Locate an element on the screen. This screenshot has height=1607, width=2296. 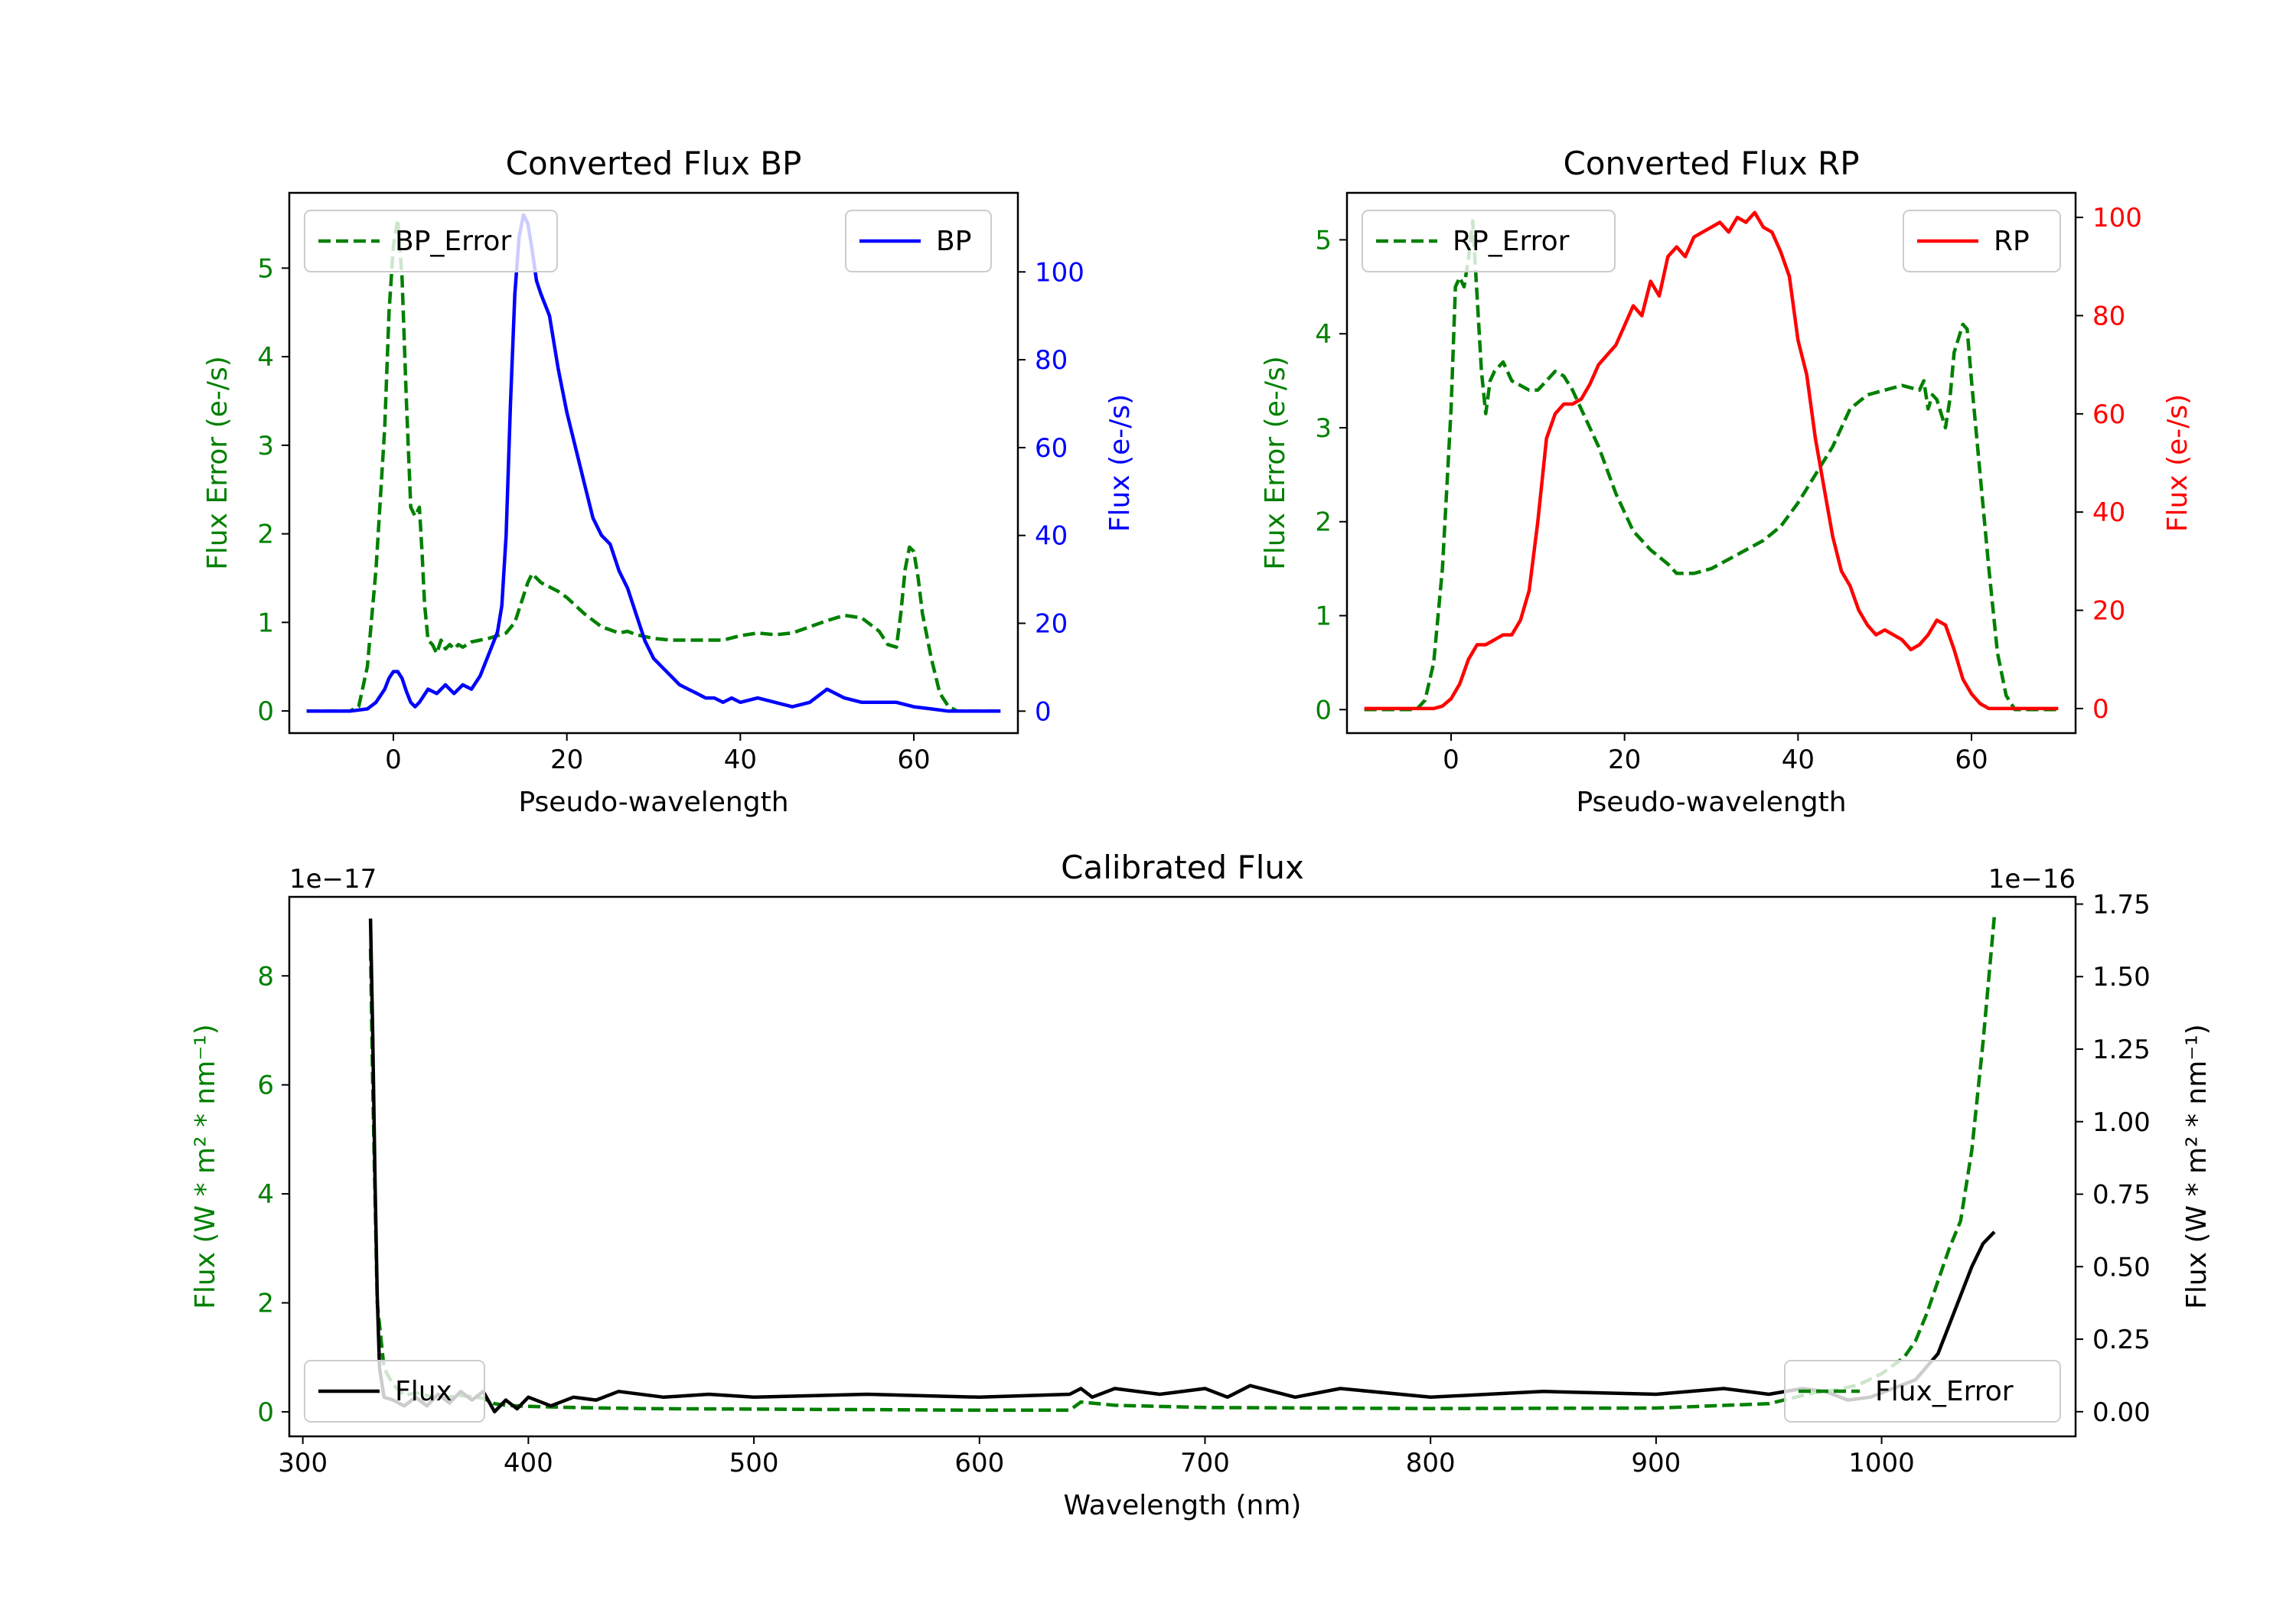
y-left-axis-label: Flux (W * m² * nm⁻¹) is located at coordinates (205, 1166).